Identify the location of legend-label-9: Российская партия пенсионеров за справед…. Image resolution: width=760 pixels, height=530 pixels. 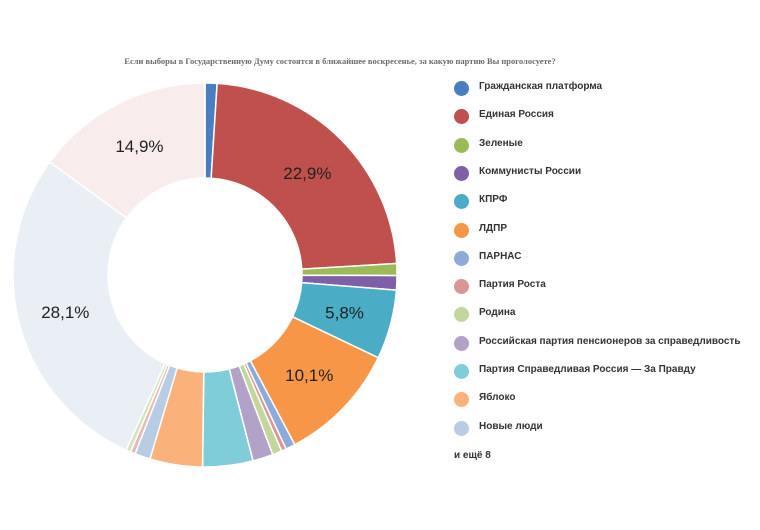
(610, 341).